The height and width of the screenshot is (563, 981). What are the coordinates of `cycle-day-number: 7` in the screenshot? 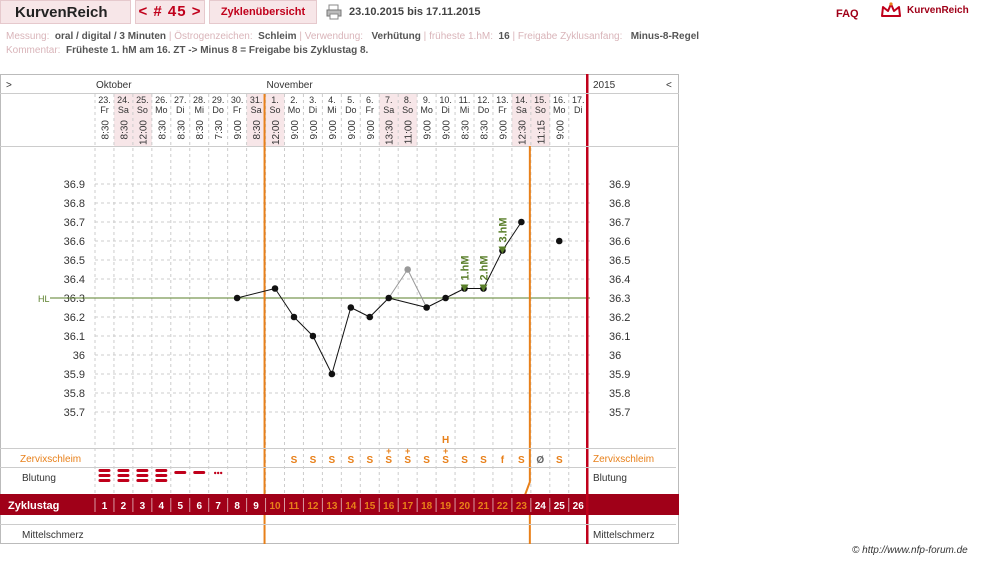 It's located at (218, 506).